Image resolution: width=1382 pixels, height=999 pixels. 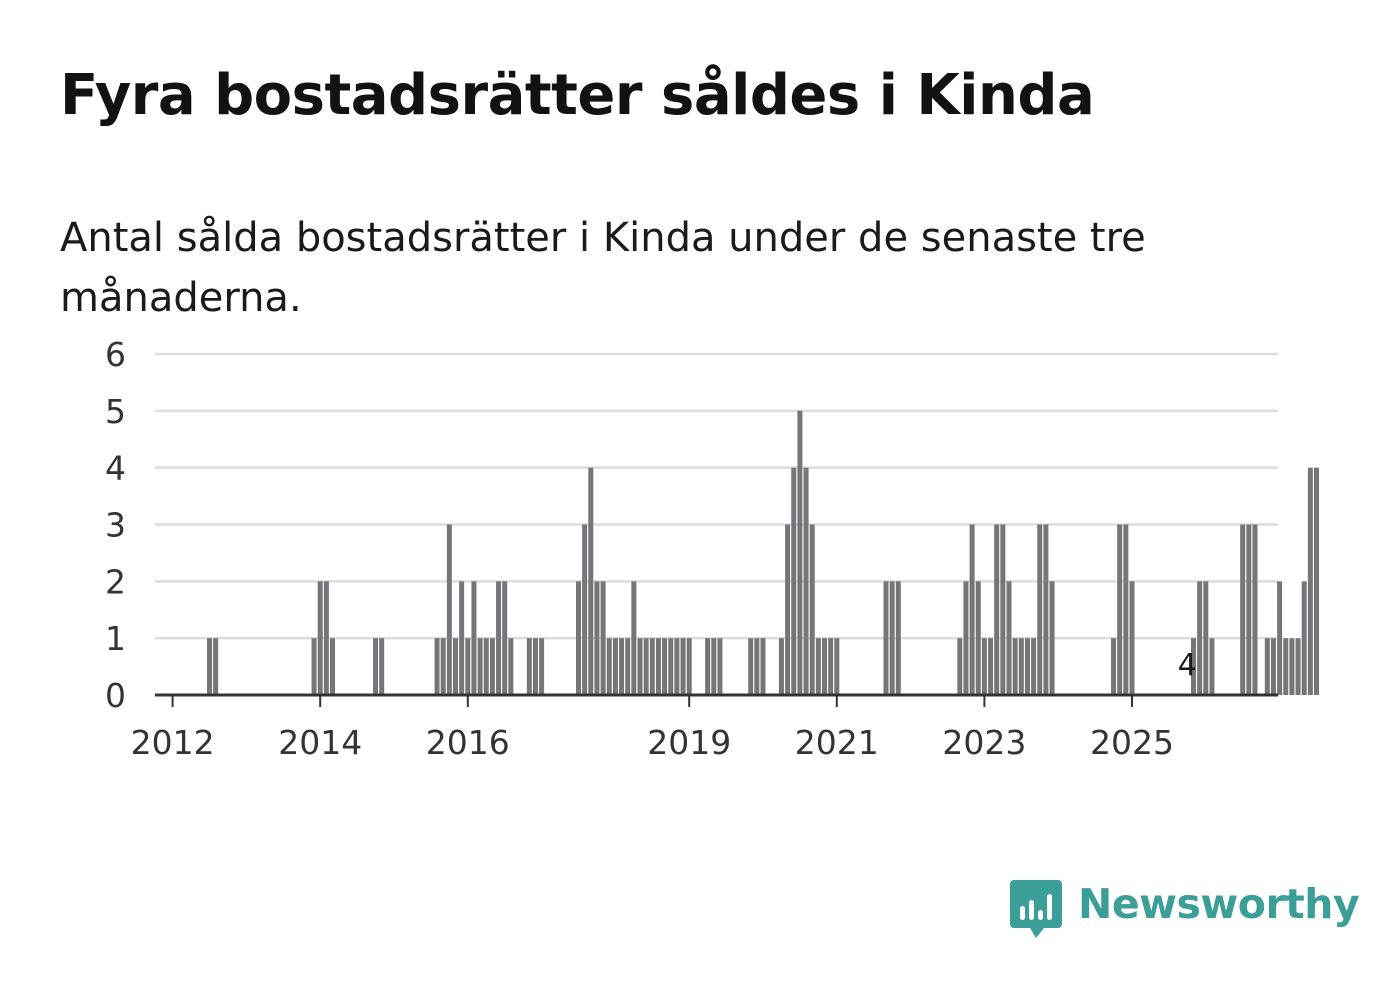 I want to click on data-label: 4, so click(x=1187, y=665).